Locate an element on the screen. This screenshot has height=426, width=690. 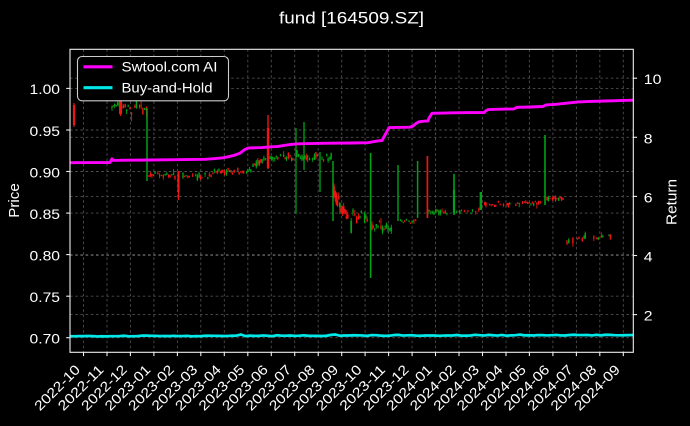
svg-text: fund [164509.SZ] is located at coordinates (351, 19).